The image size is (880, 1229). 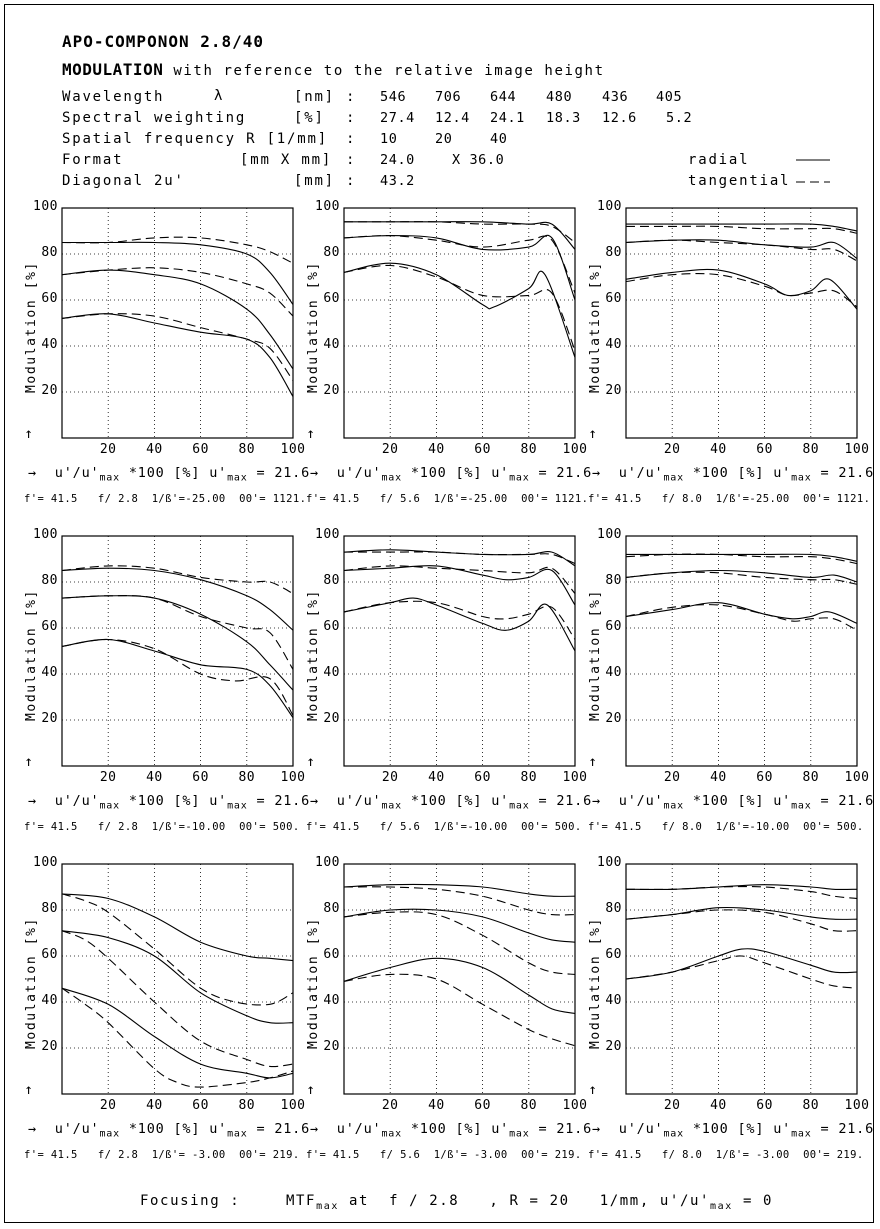 What do you see at coordinates (390, 777) in the screenshot?
I see `x-tick-text: 20` at bounding box center [390, 777].